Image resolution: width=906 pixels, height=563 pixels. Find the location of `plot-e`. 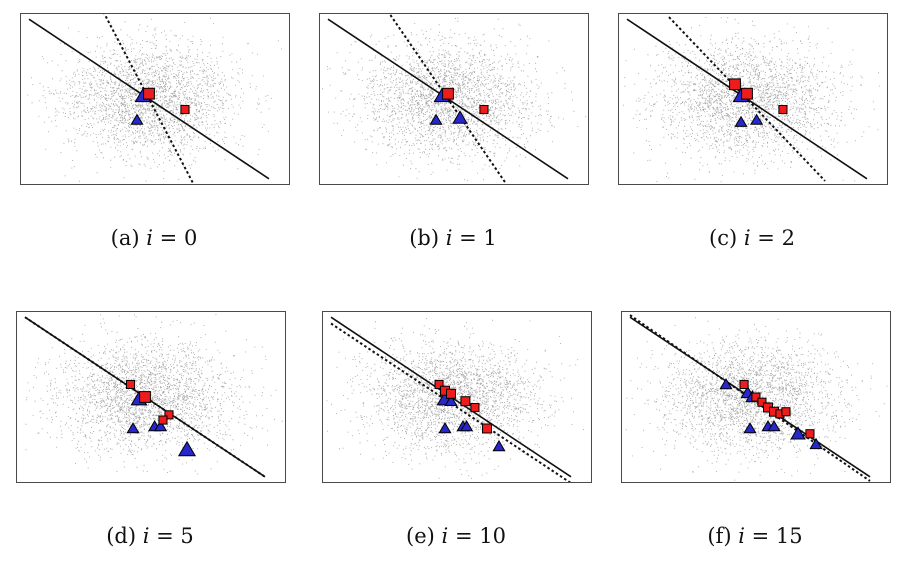

plot-e is located at coordinates (457, 397).